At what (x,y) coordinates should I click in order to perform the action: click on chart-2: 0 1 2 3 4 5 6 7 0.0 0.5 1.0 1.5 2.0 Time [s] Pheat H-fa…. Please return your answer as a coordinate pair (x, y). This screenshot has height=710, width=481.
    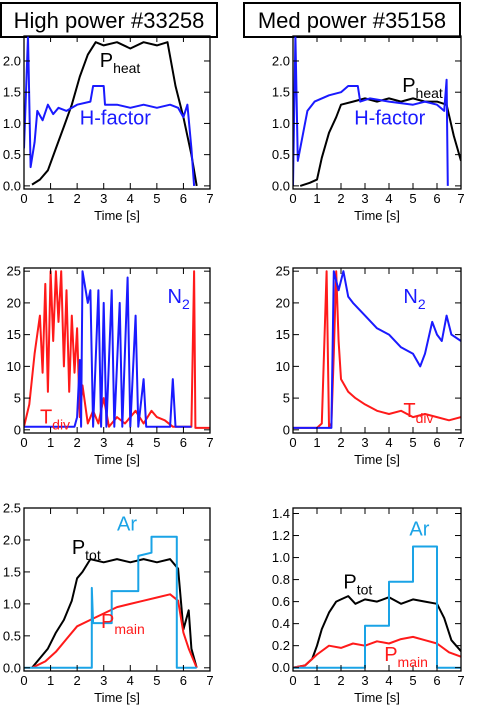
    Looking at the image, I should click on (368, 129).